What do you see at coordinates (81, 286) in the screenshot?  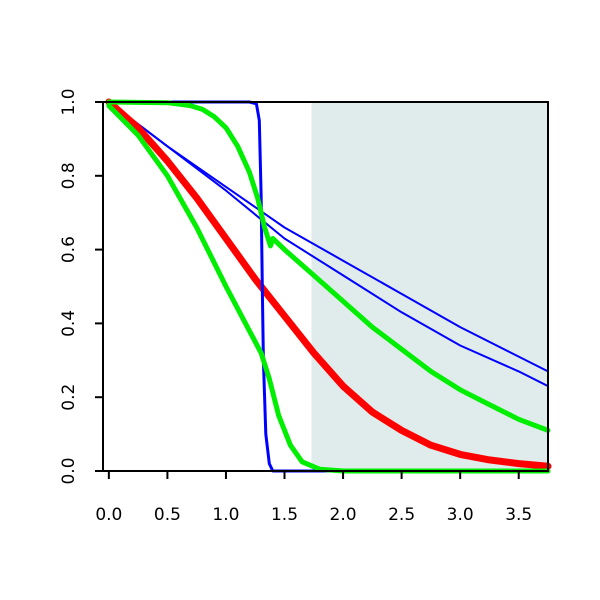 I see `y-axis: 0.0 0.2 0.4 0.6 0.8 1.0` at bounding box center [81, 286].